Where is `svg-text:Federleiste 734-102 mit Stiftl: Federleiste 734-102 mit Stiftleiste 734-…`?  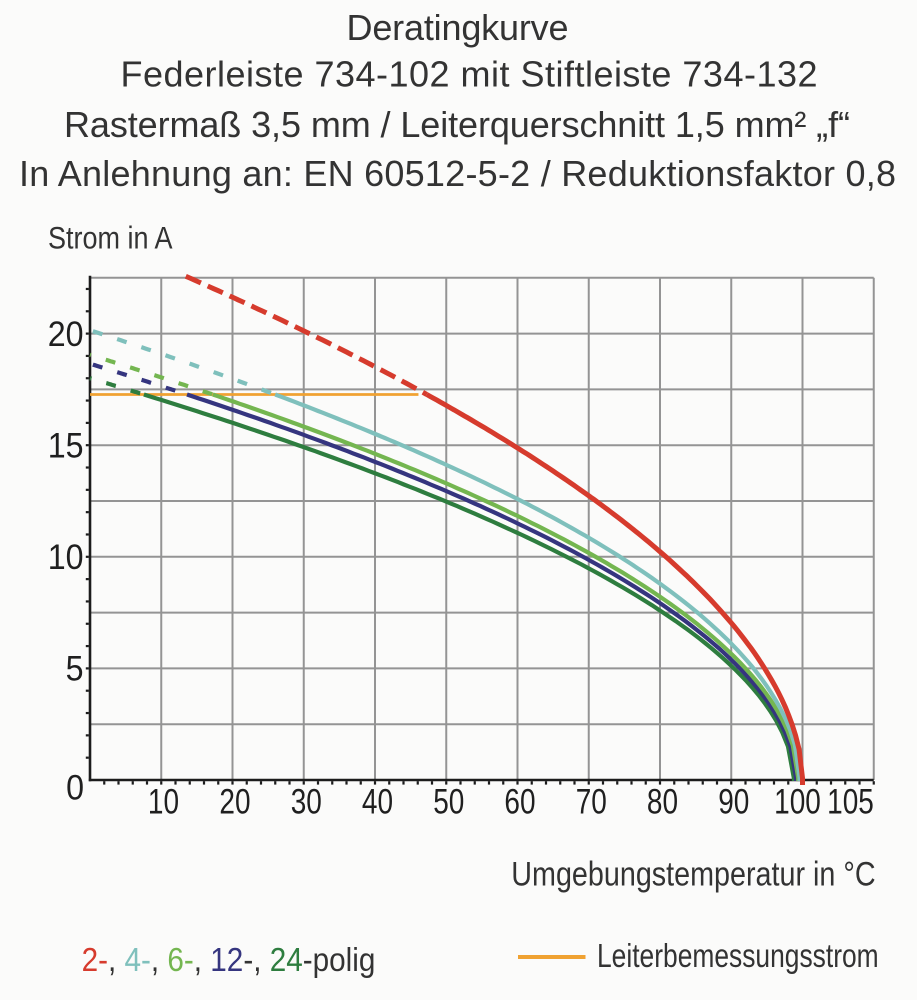 svg-text:Federleiste 734-102 mit Stiftl: Federleiste 734-102 mit Stiftleiste 734-… is located at coordinates (469, 74).